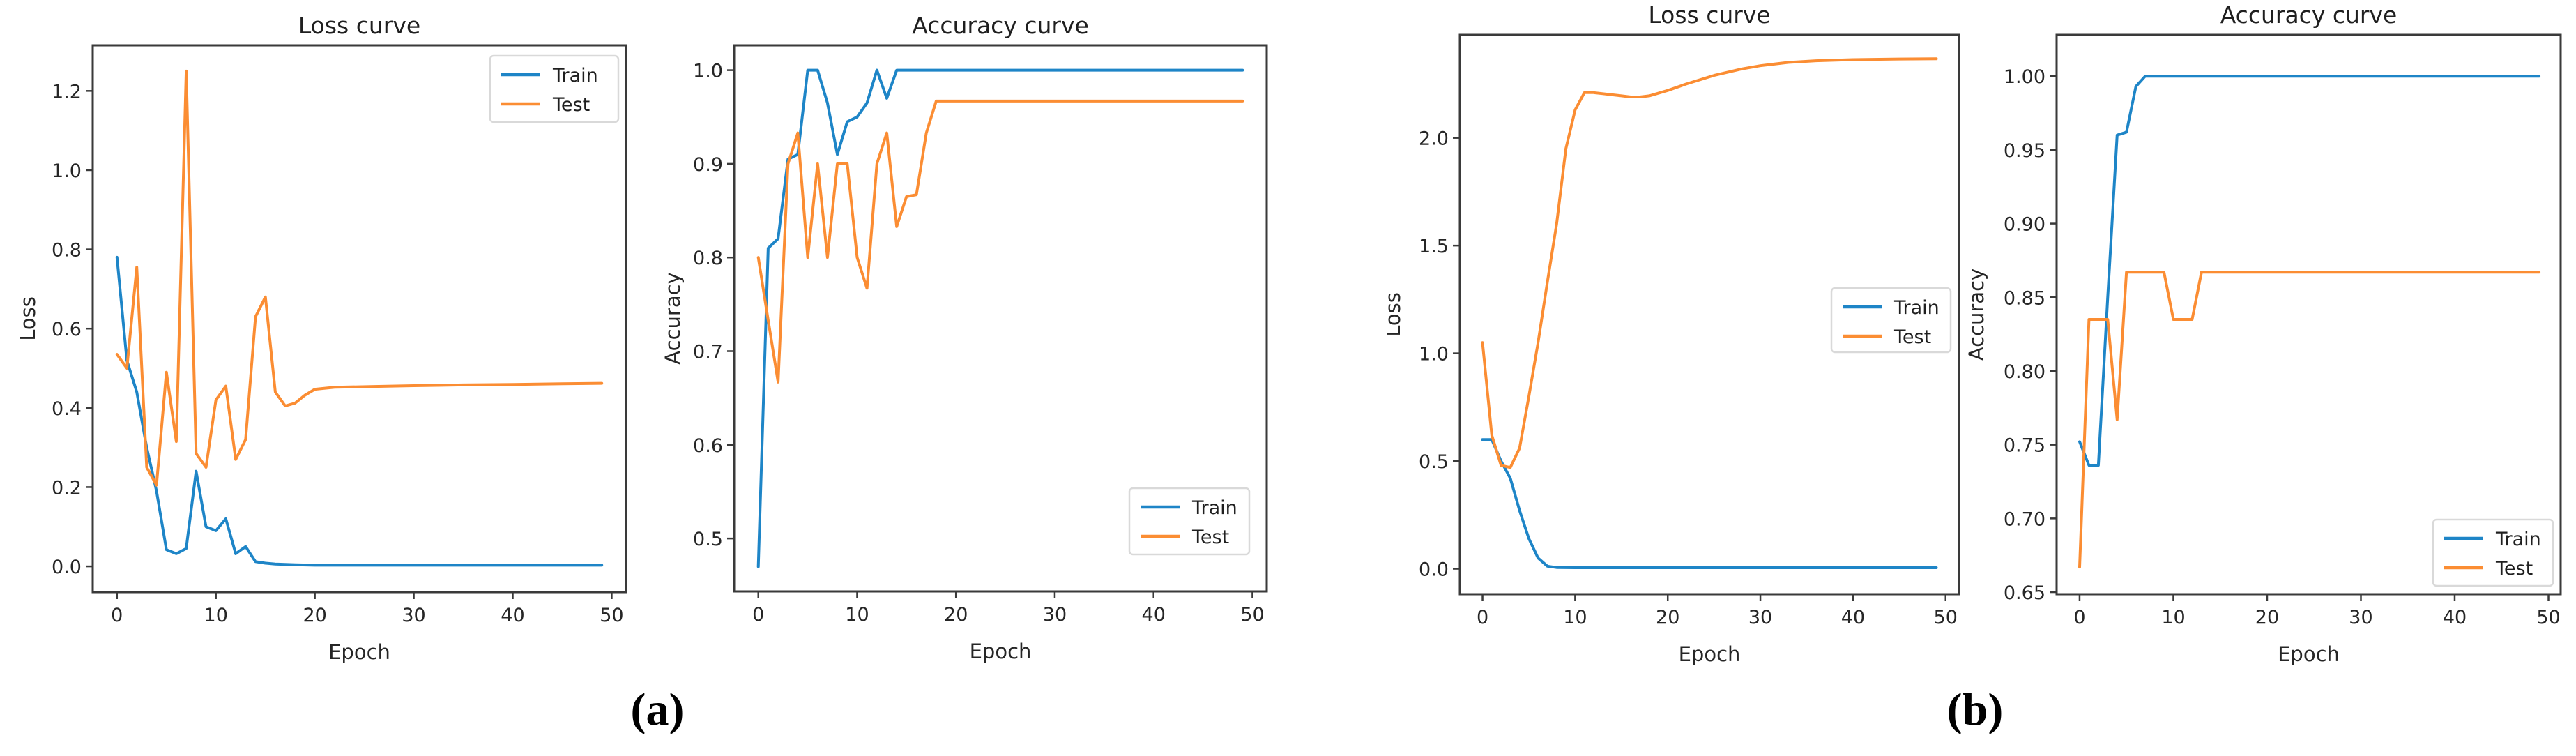 The height and width of the screenshot is (756, 2576). I want to click on y-tick-label: 0.65, so click(2025, 593).